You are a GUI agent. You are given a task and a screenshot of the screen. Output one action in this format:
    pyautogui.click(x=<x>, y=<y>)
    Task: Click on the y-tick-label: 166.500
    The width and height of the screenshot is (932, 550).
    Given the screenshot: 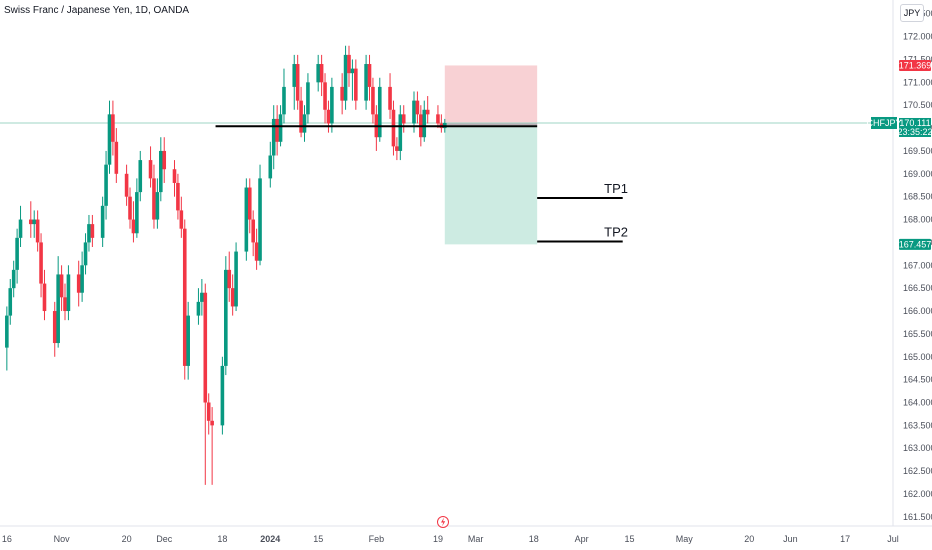 What is the action you would take?
    pyautogui.click(x=917, y=288)
    